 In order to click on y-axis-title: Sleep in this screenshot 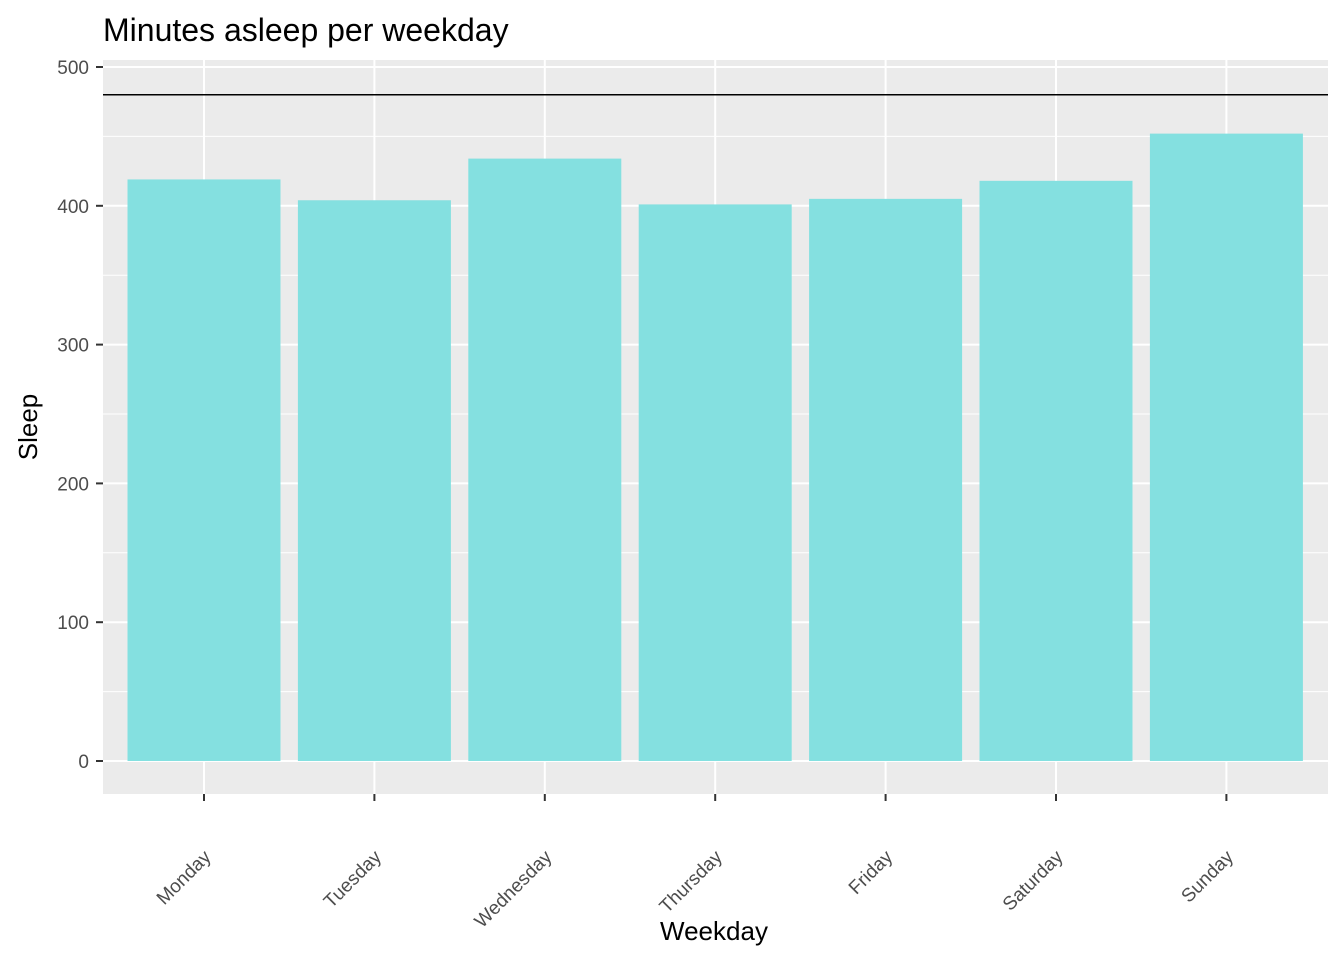, I will do `click(28, 427)`.